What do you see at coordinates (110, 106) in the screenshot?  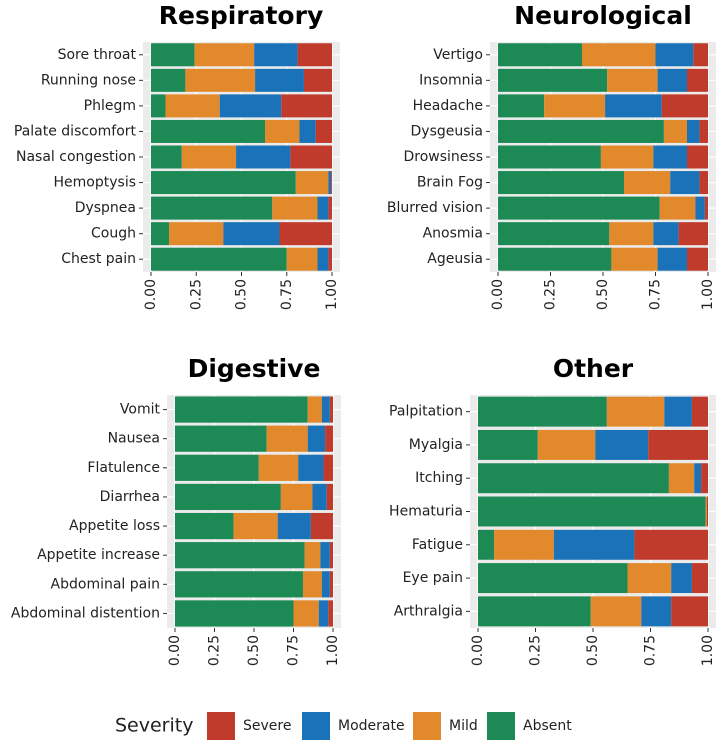 I see `y-tick-label: Phlegm` at bounding box center [110, 106].